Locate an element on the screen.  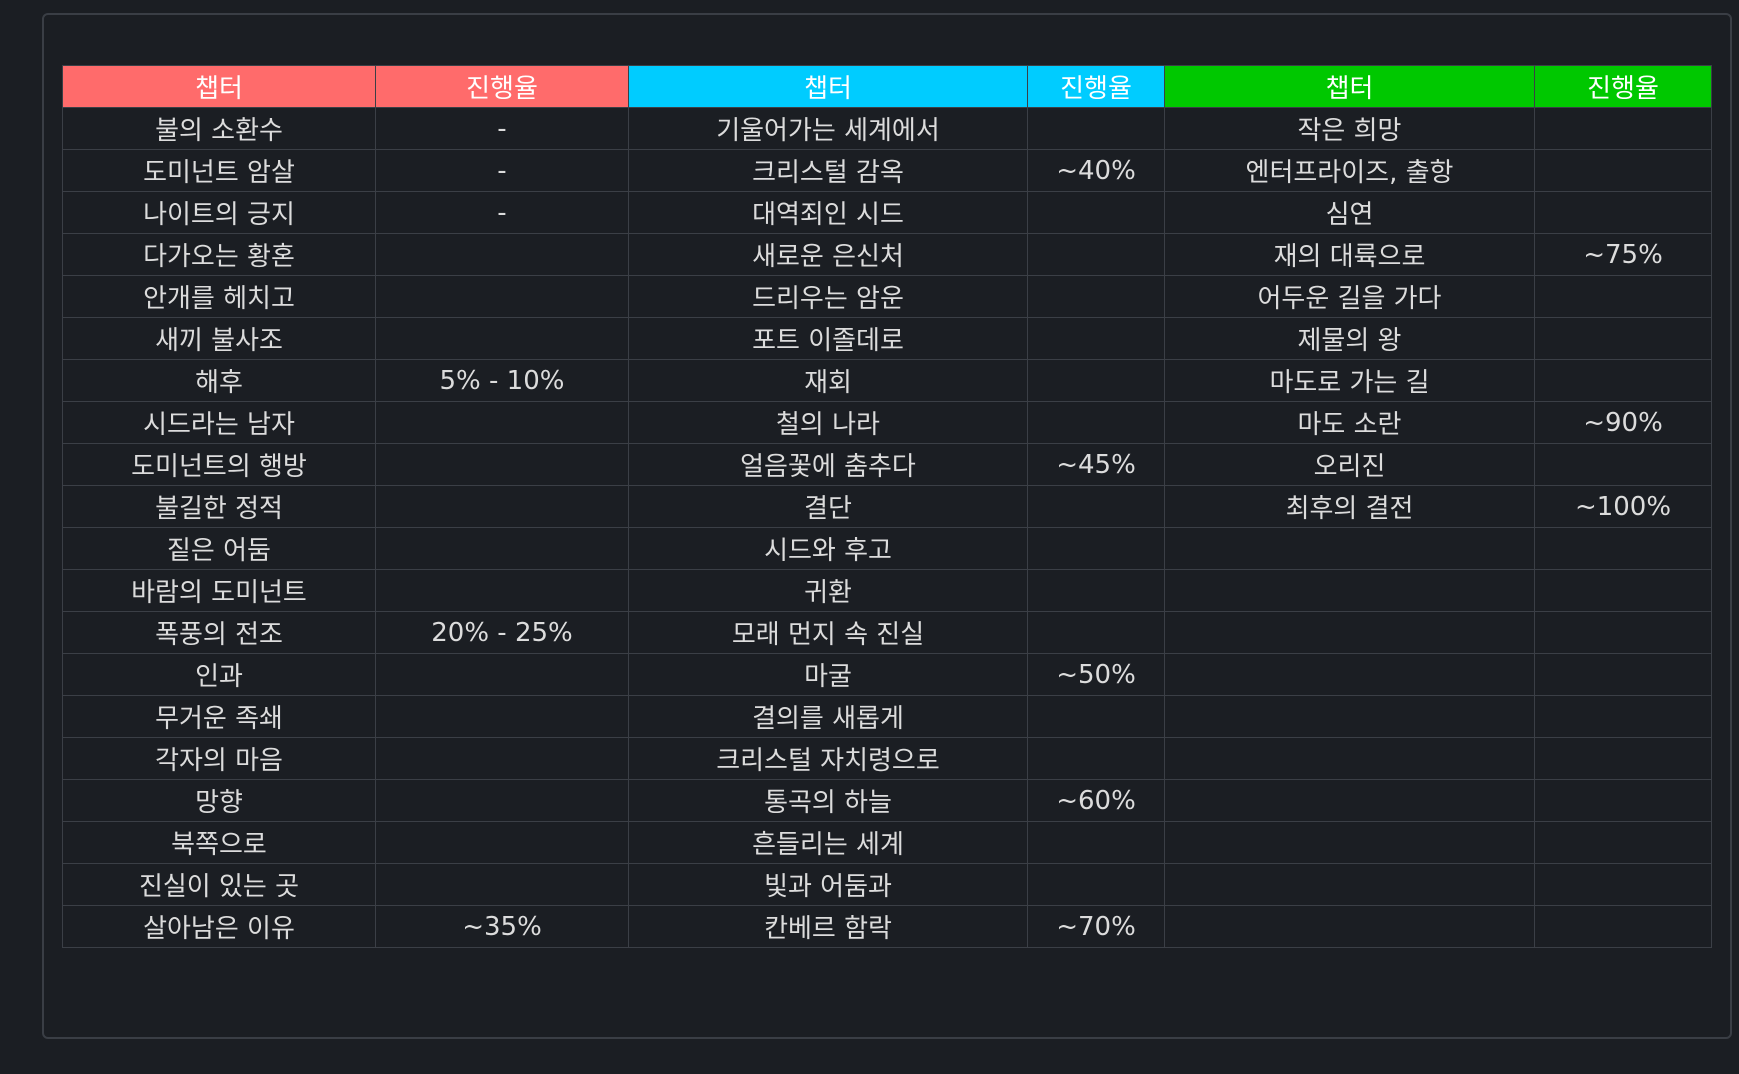
chapter-cell: 결단 is located at coordinates (828, 506).